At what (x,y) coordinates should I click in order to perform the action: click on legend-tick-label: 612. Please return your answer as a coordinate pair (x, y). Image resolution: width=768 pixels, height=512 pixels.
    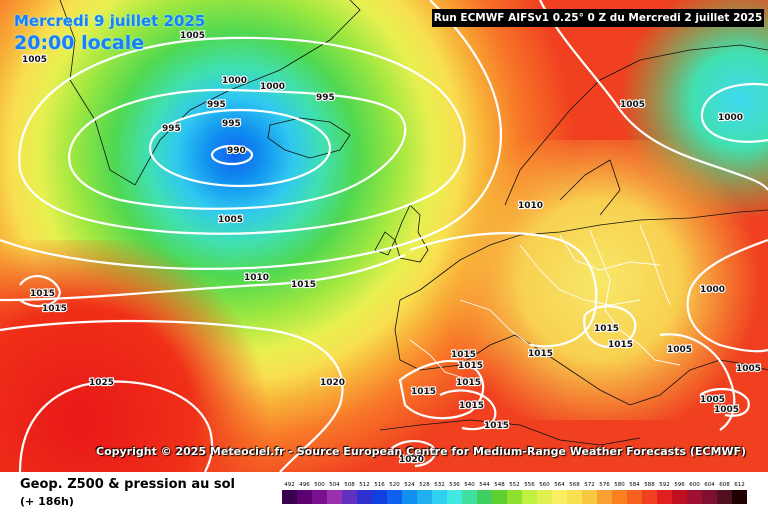
    Looking at the image, I should click on (739, 485).